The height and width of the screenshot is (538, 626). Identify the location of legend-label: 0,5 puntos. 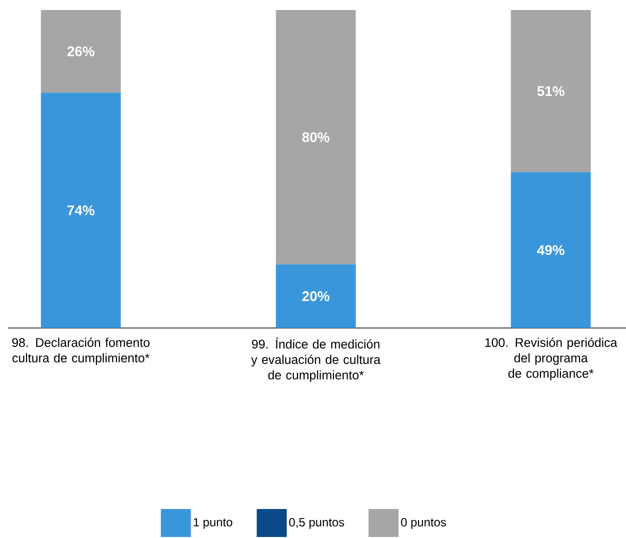
(316, 523).